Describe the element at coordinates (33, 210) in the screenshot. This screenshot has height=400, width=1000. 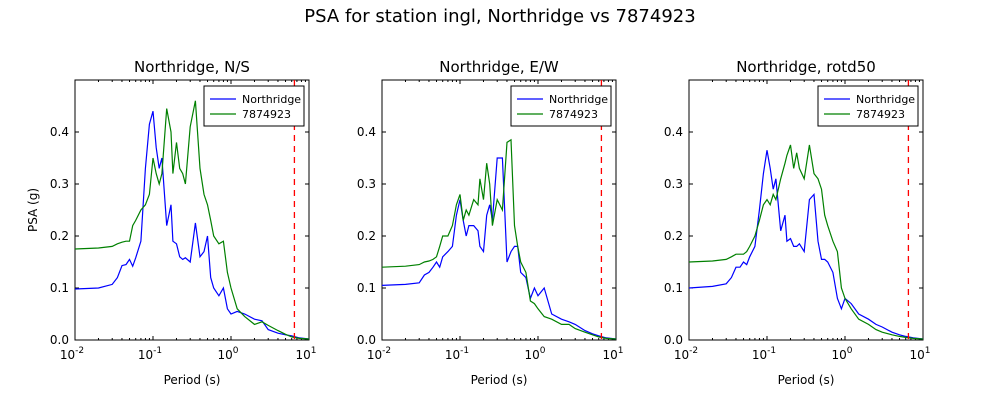
I see `y-axis-label: PSA (g)` at that location.